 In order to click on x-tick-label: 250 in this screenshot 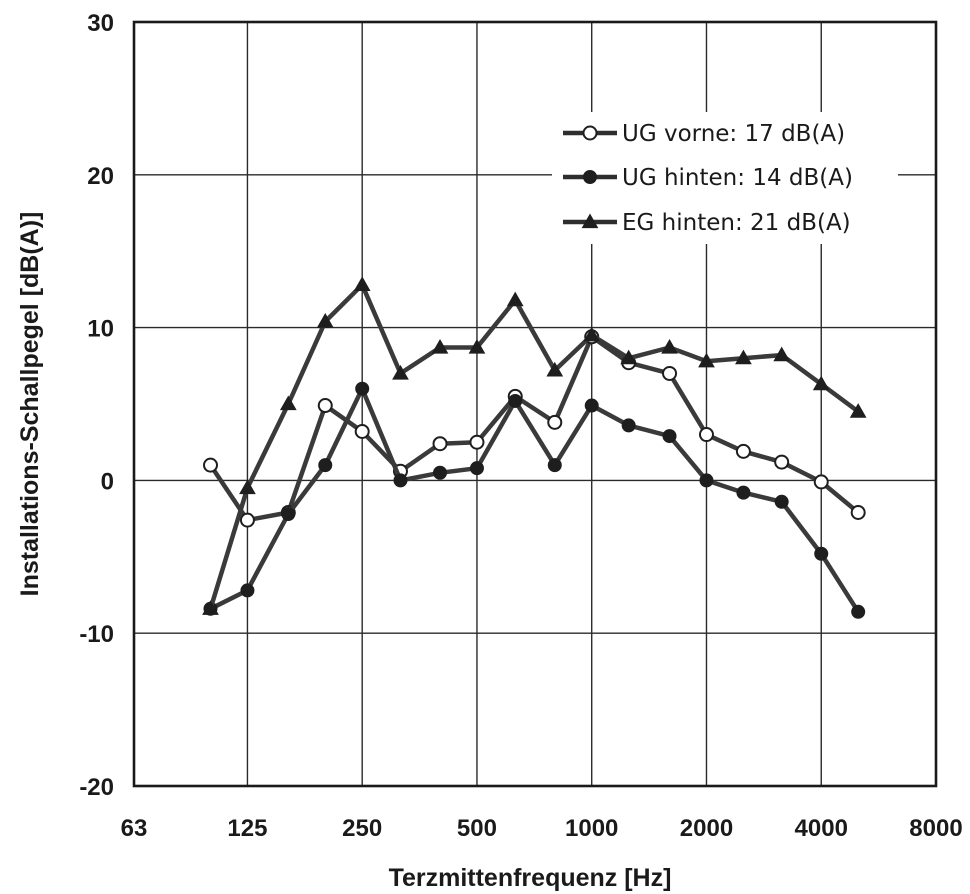, I will do `click(362, 828)`.